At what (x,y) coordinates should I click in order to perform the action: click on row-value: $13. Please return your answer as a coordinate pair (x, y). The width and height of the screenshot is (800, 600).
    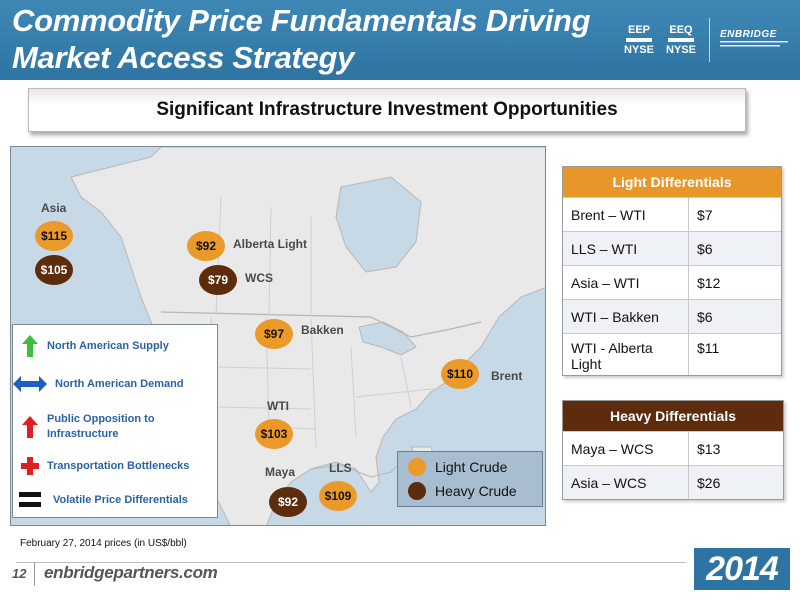
    Looking at the image, I should click on (709, 449).